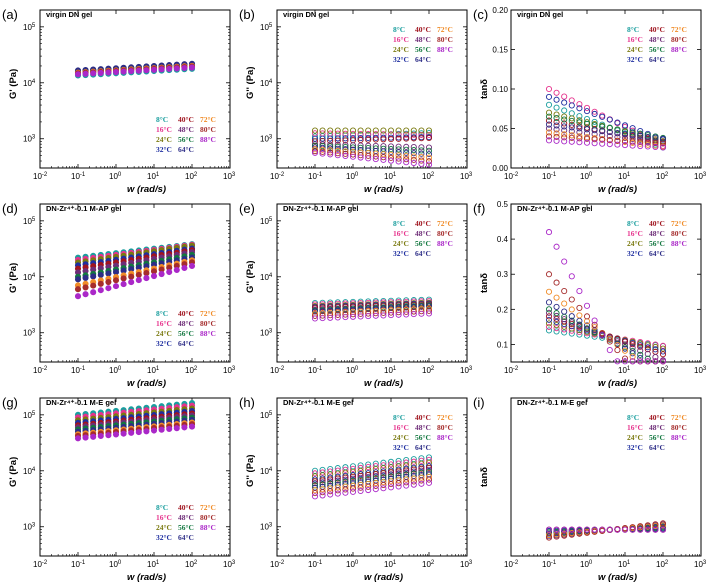 The height and width of the screenshot is (587, 728). I want to click on series-80C, so click(606, 140).